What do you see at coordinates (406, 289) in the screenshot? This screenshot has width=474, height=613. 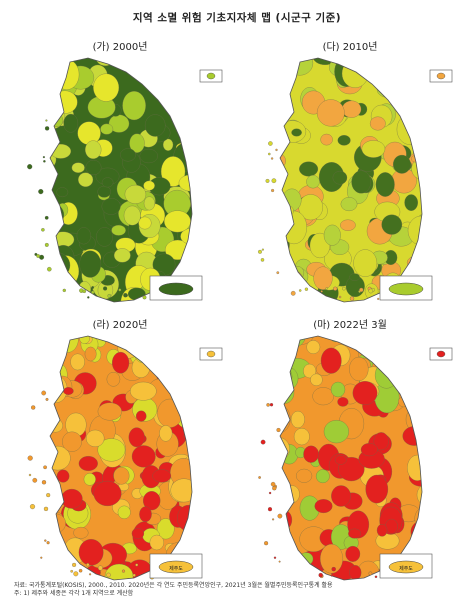 I see `jeju-island` at bounding box center [406, 289].